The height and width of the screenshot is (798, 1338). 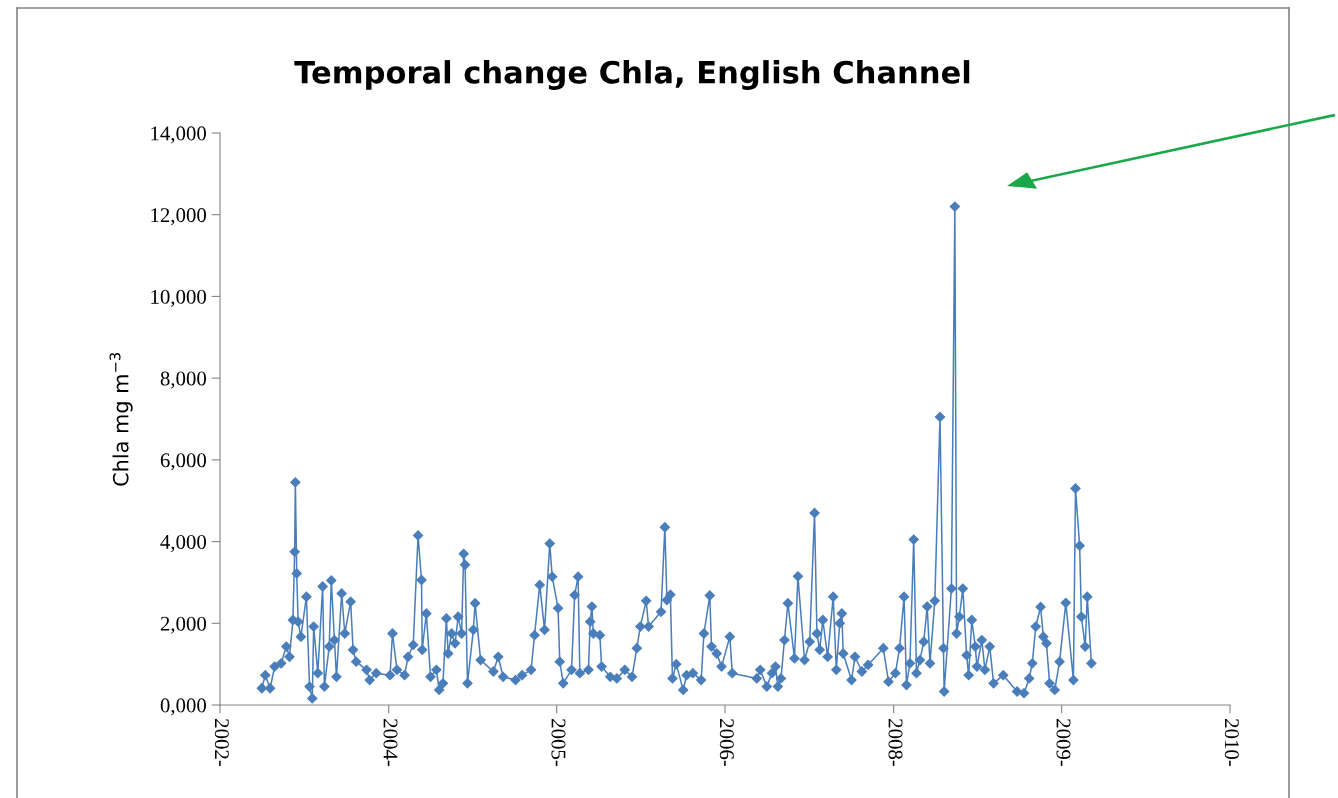 What do you see at coordinates (183, 380) in the screenshot?
I see `y-tick-label: 8,000` at bounding box center [183, 380].